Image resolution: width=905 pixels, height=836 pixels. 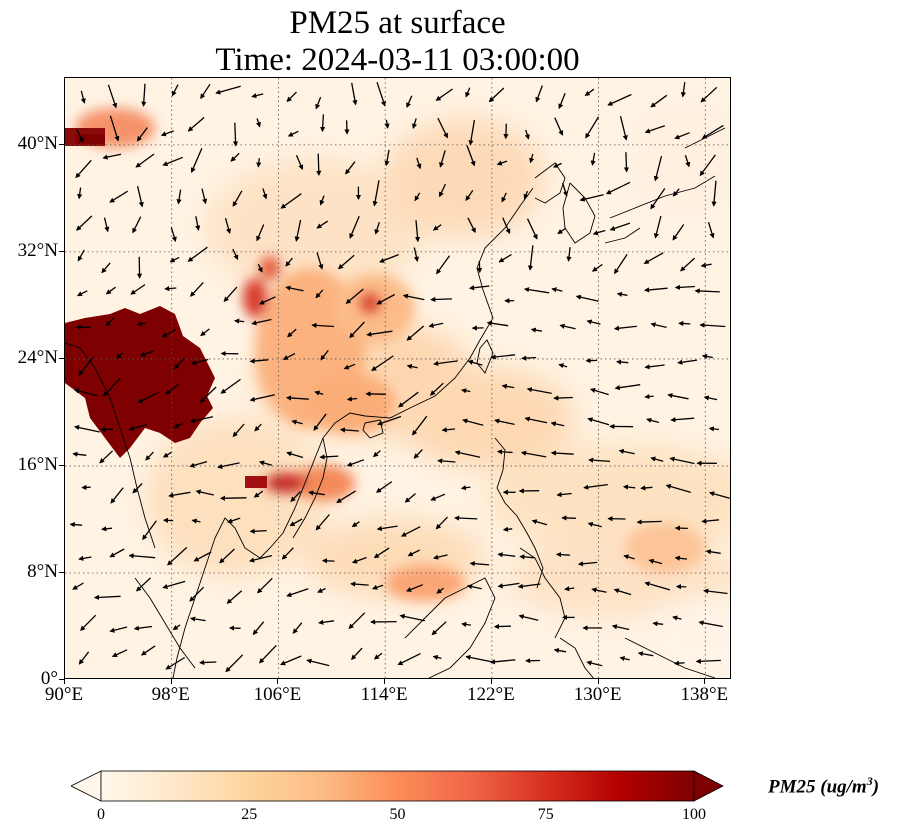 What do you see at coordinates (597, 694) in the screenshot?
I see `lon-tick-label: 130°E` at bounding box center [597, 694].